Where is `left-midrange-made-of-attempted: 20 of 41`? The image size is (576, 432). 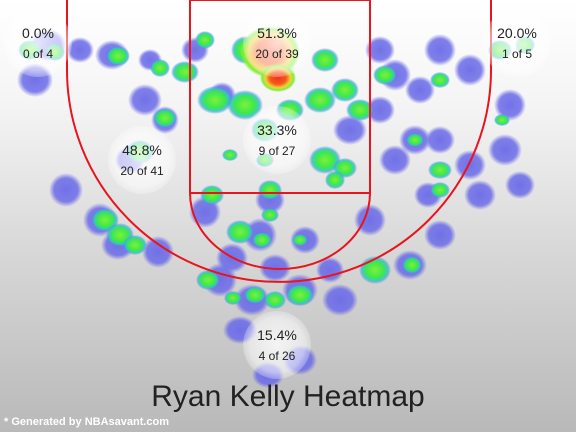 left-midrange-made-of-attempted: 20 of 41 is located at coordinates (142, 171).